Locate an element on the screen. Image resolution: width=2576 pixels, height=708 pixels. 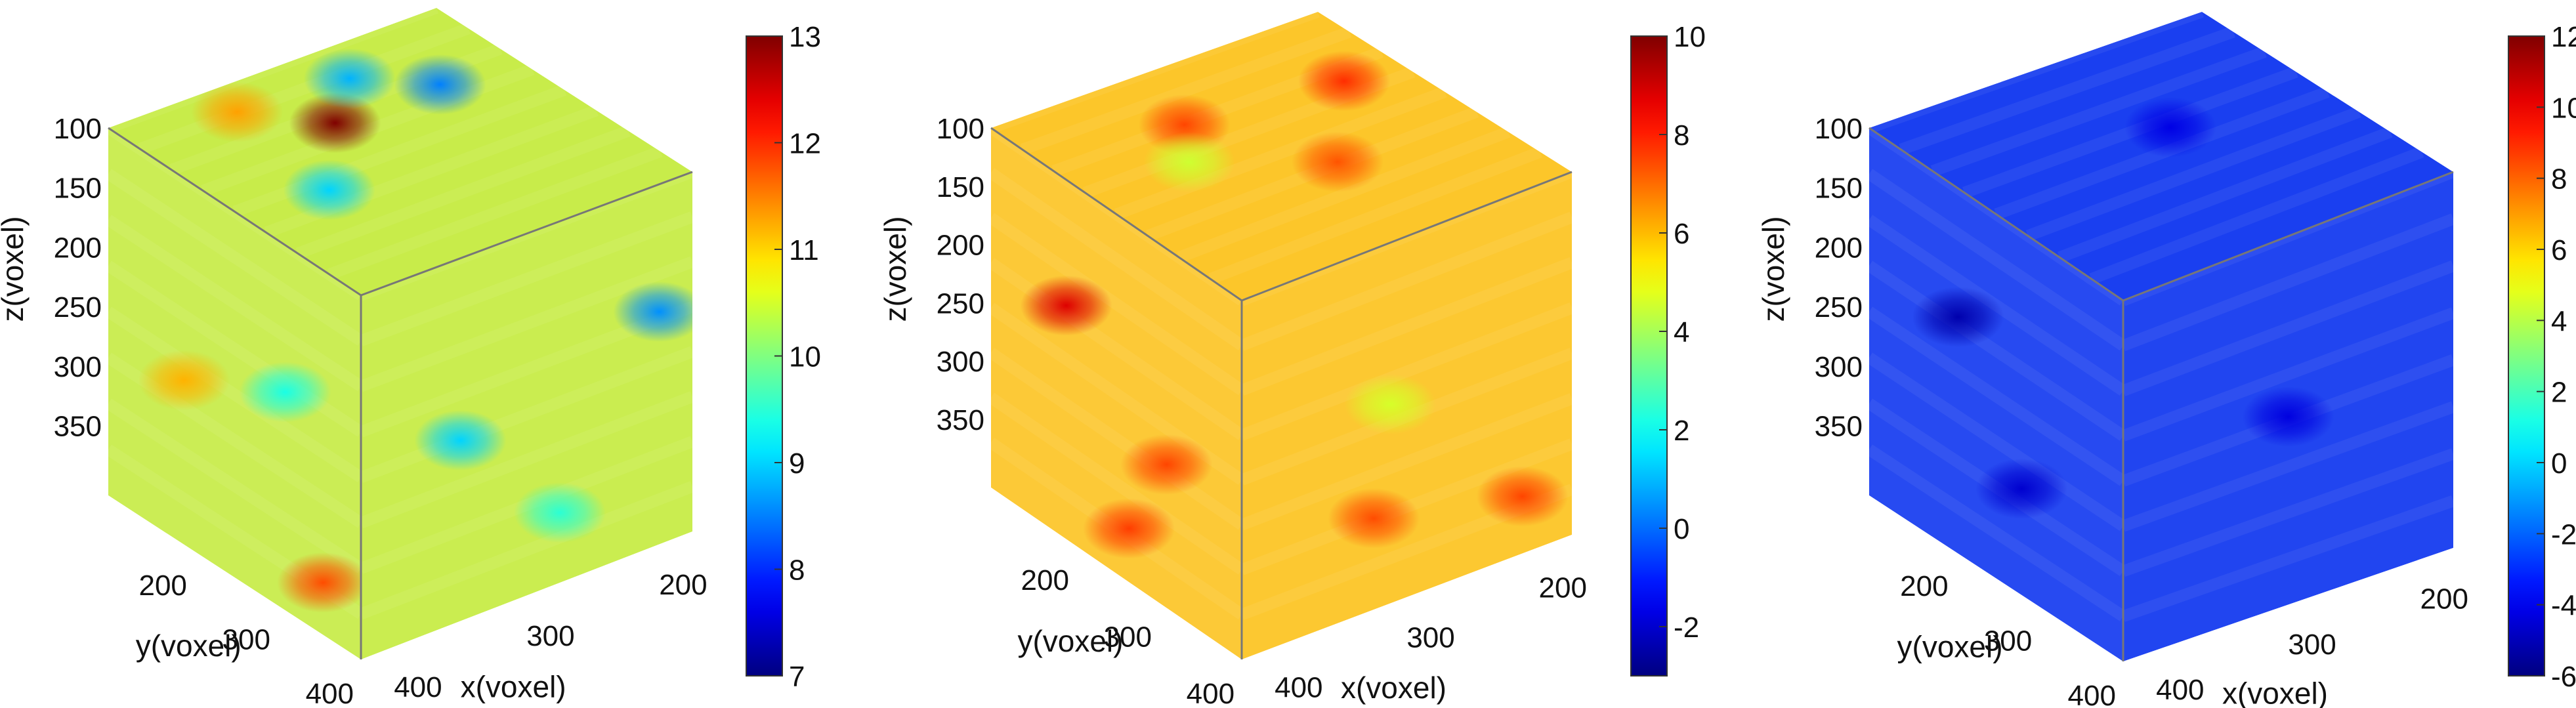
colorbar-tick-label: 7 is located at coordinates (797, 677).